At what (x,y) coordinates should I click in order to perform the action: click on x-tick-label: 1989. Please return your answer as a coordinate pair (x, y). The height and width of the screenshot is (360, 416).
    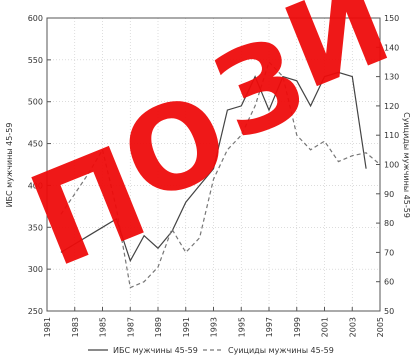
    Looking at the image, I should click on (158, 327).